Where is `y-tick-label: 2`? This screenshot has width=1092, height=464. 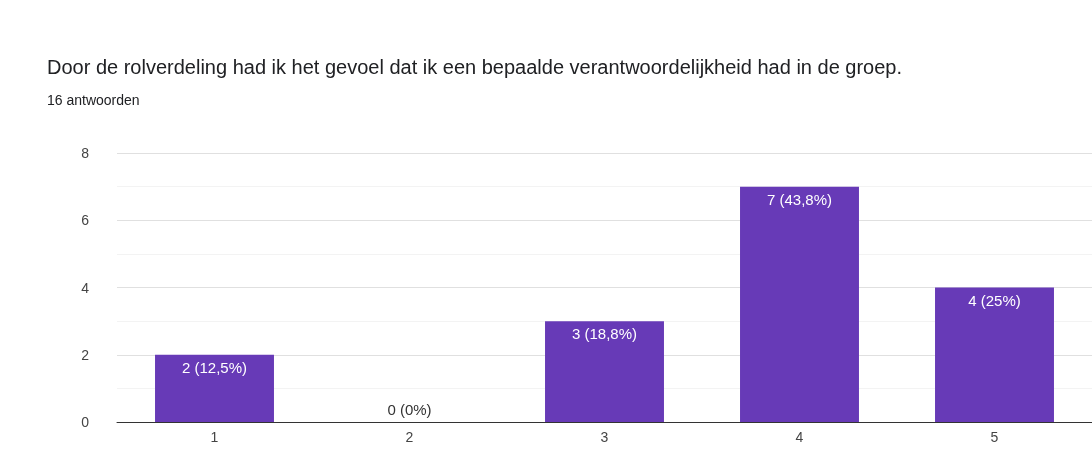 y-tick-label: 2 is located at coordinates (85, 354).